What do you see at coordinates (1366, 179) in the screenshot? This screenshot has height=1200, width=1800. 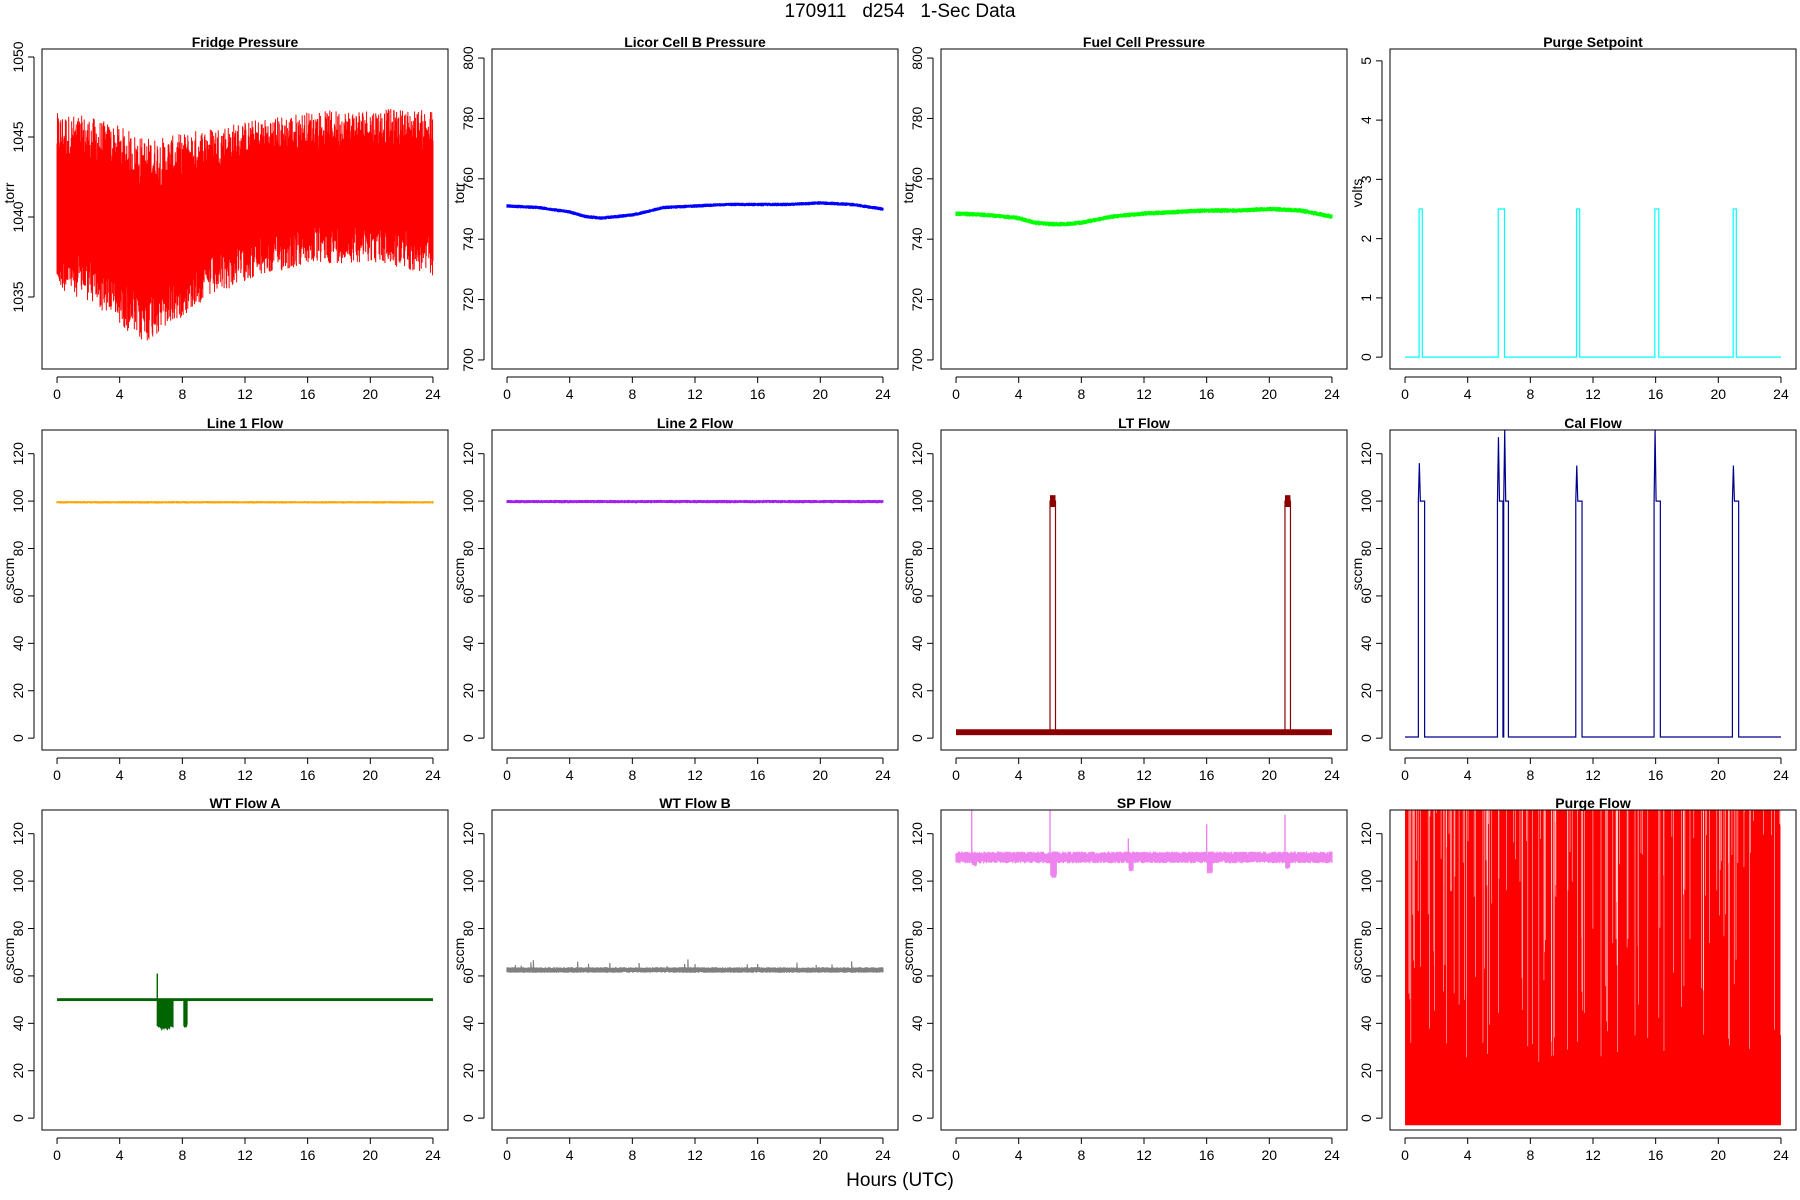 I see `y-tick-label: 3` at bounding box center [1366, 179].